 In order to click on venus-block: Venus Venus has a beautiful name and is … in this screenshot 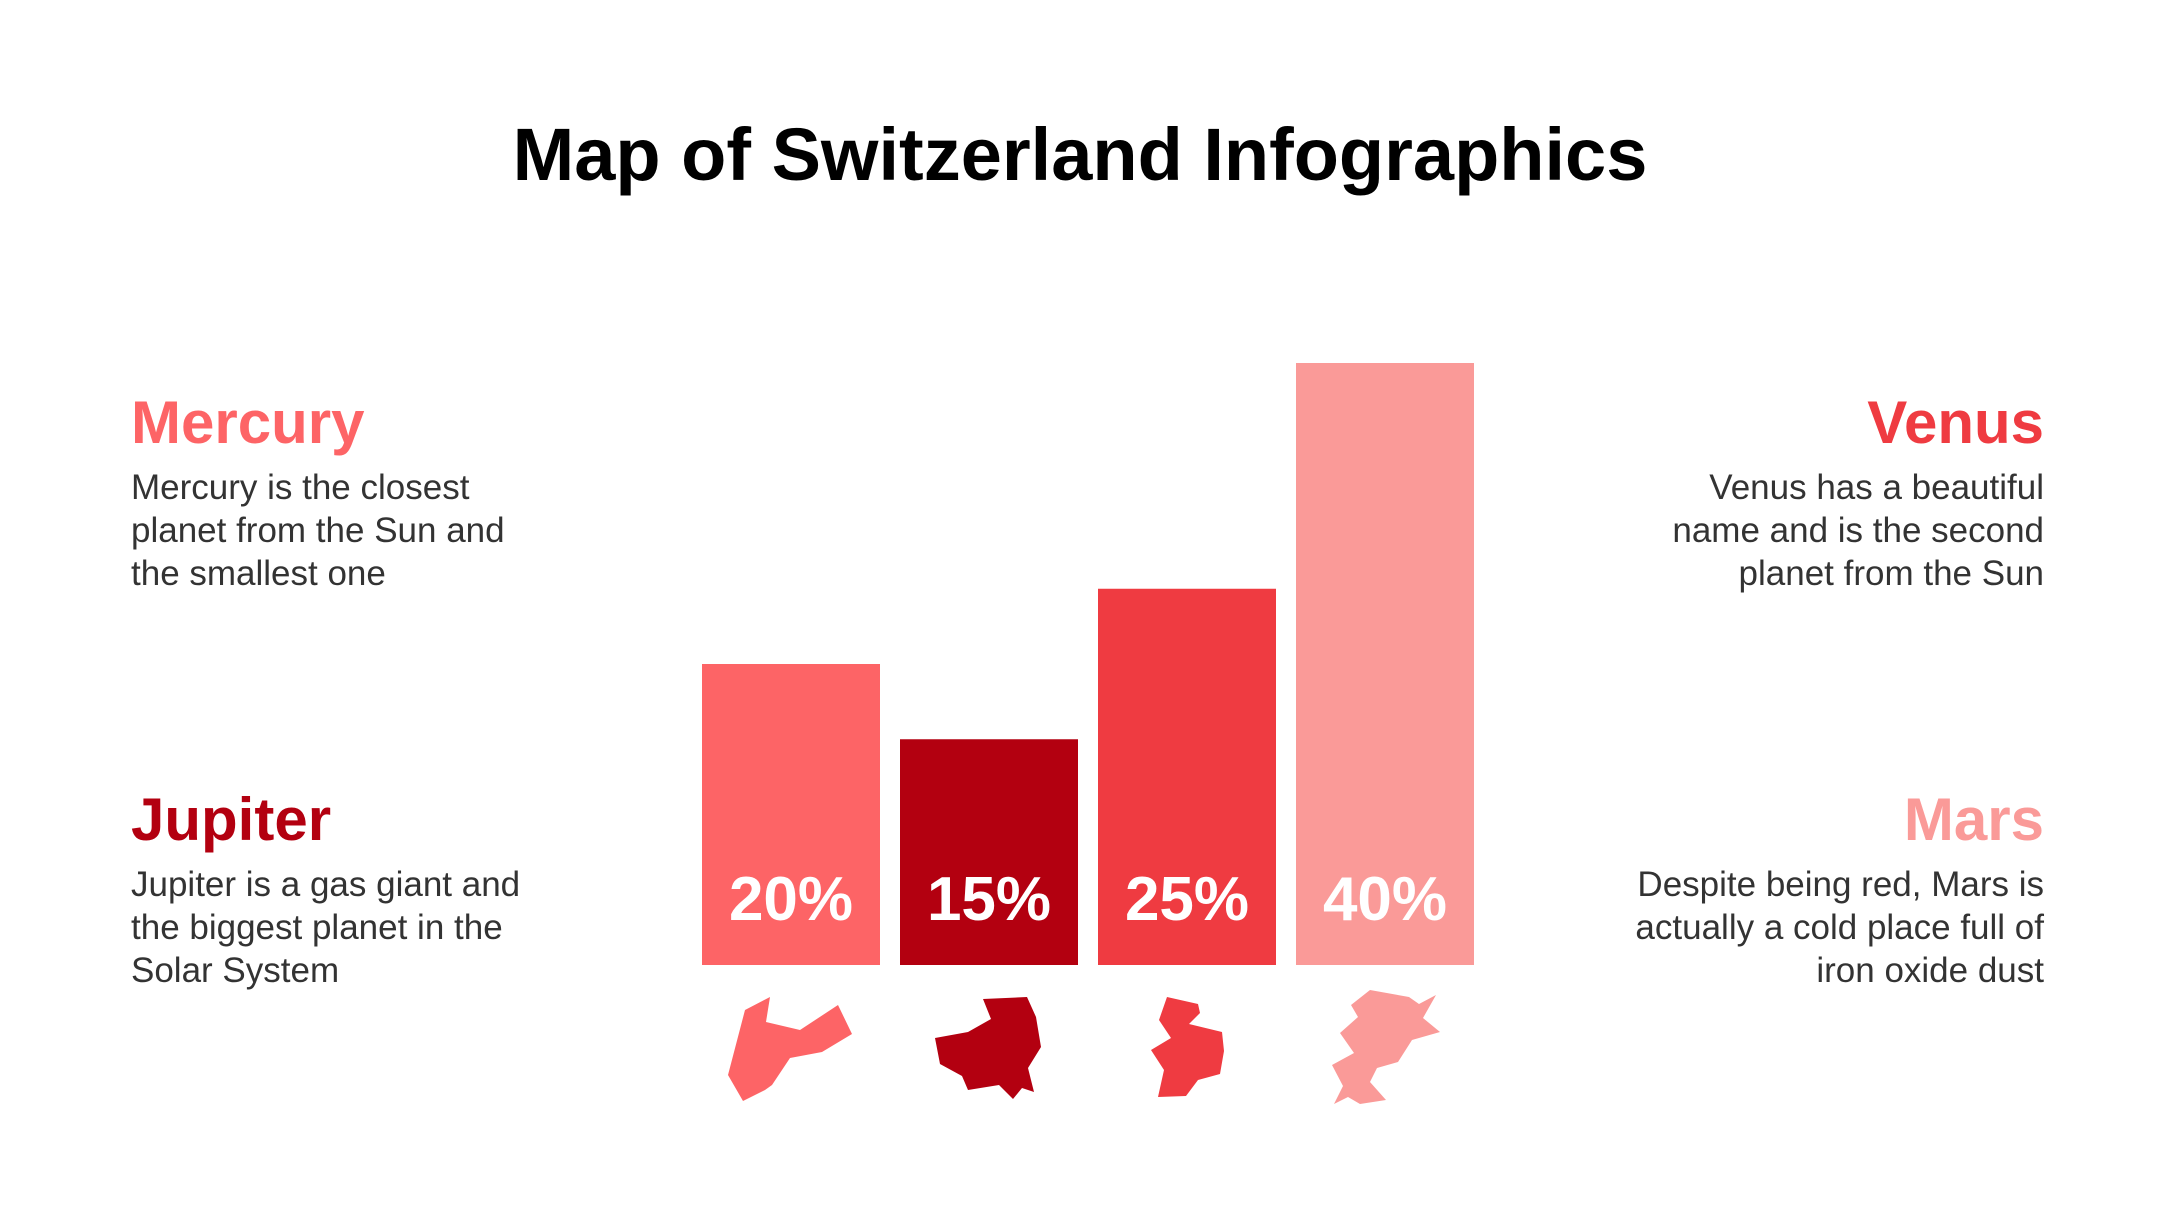, I will do `click(1764, 492)`.